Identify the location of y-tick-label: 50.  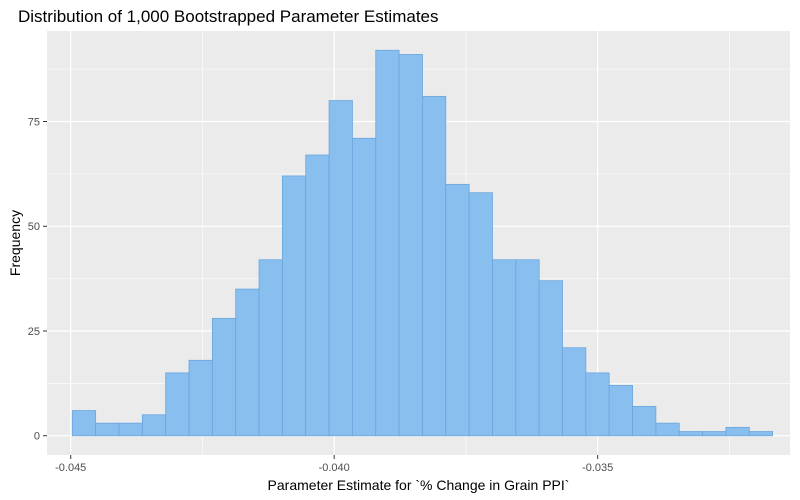
(34, 227).